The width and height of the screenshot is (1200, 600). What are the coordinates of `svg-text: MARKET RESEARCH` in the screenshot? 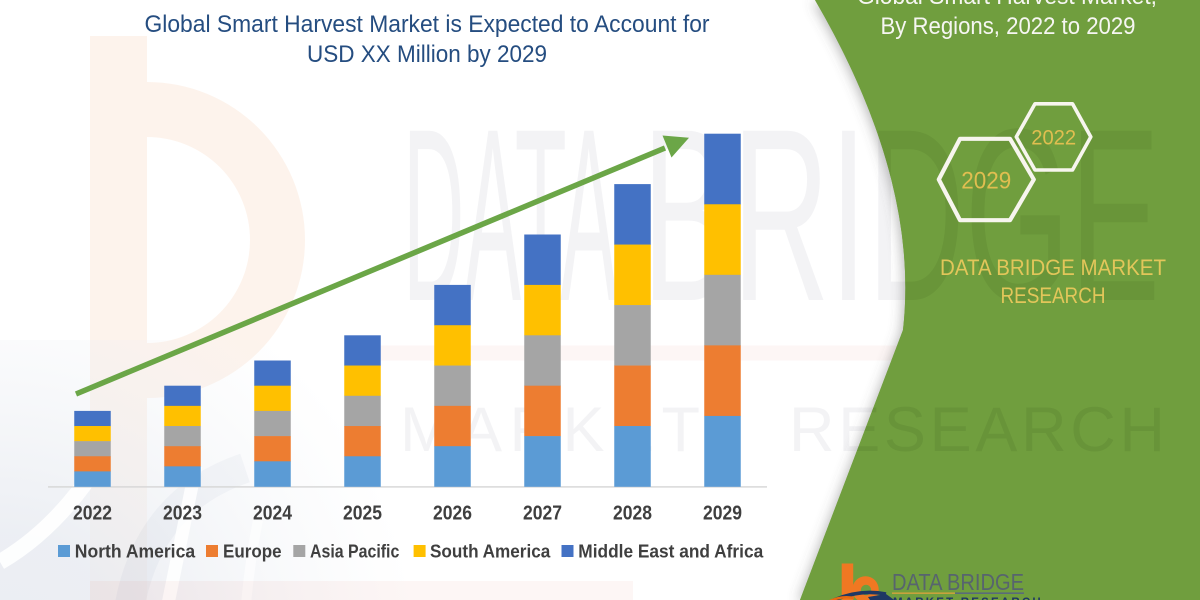 It's located at (968, 598).